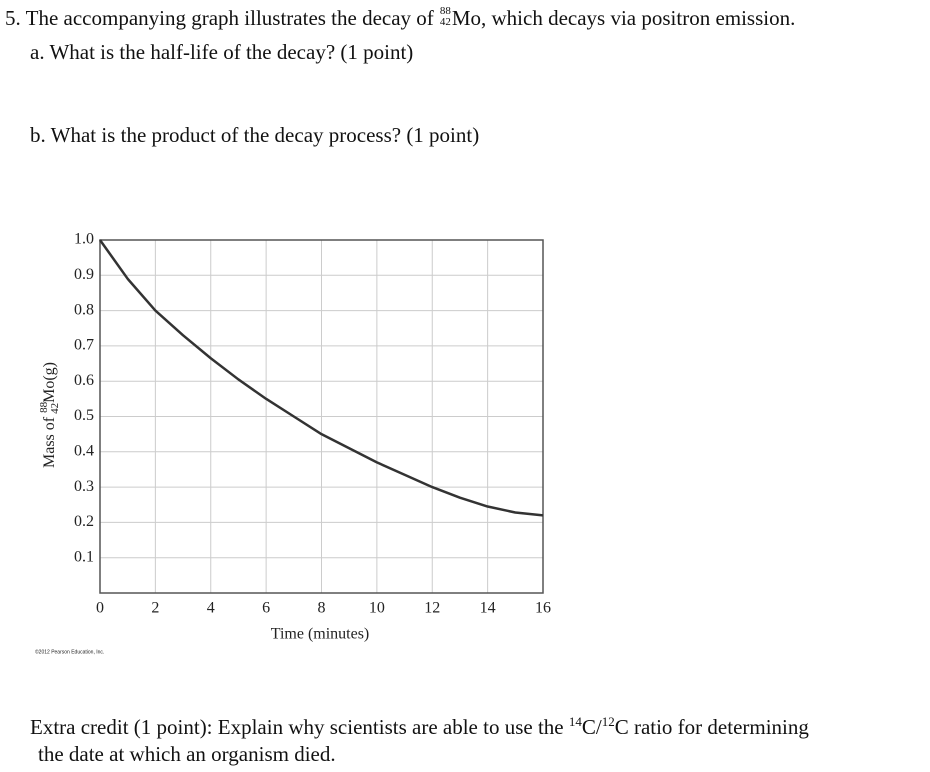 This screenshot has width=930, height=772. I want to click on x-tick-label: 6, so click(266, 608).